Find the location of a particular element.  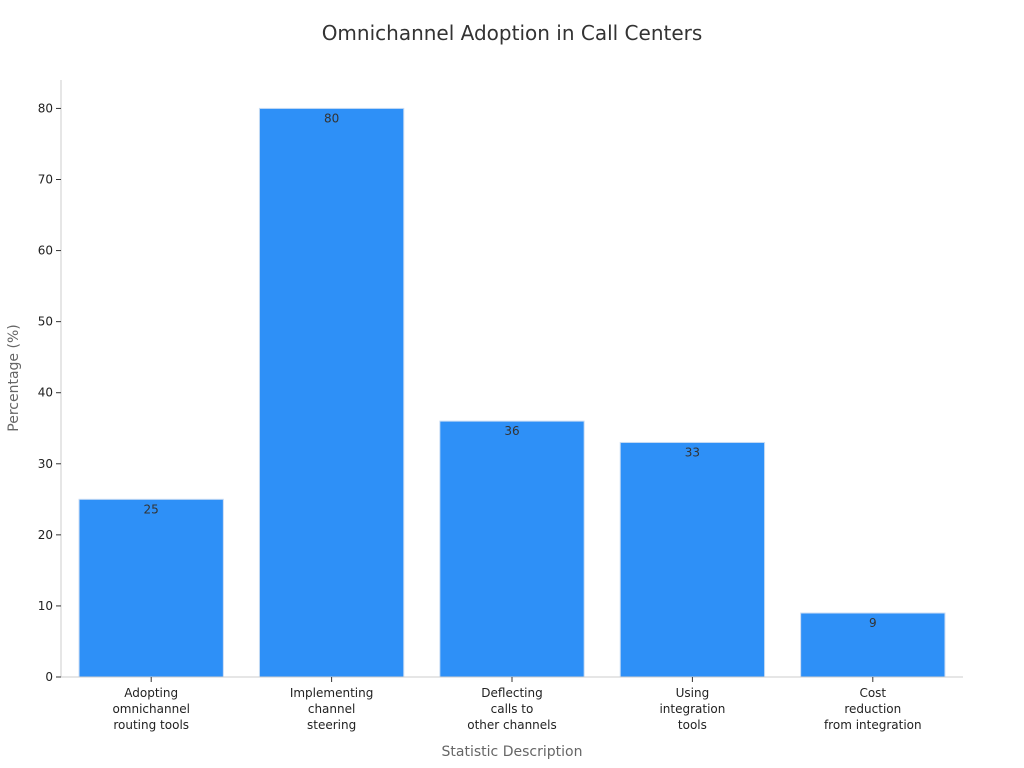

x-tick-label-line: reduction is located at coordinates (872, 709).